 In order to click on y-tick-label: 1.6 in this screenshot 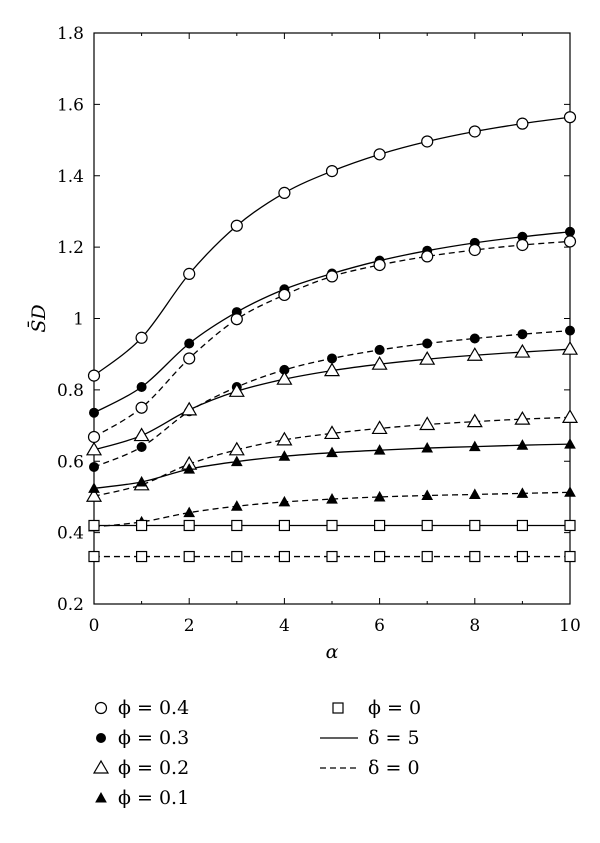, I will do `click(70, 105)`.